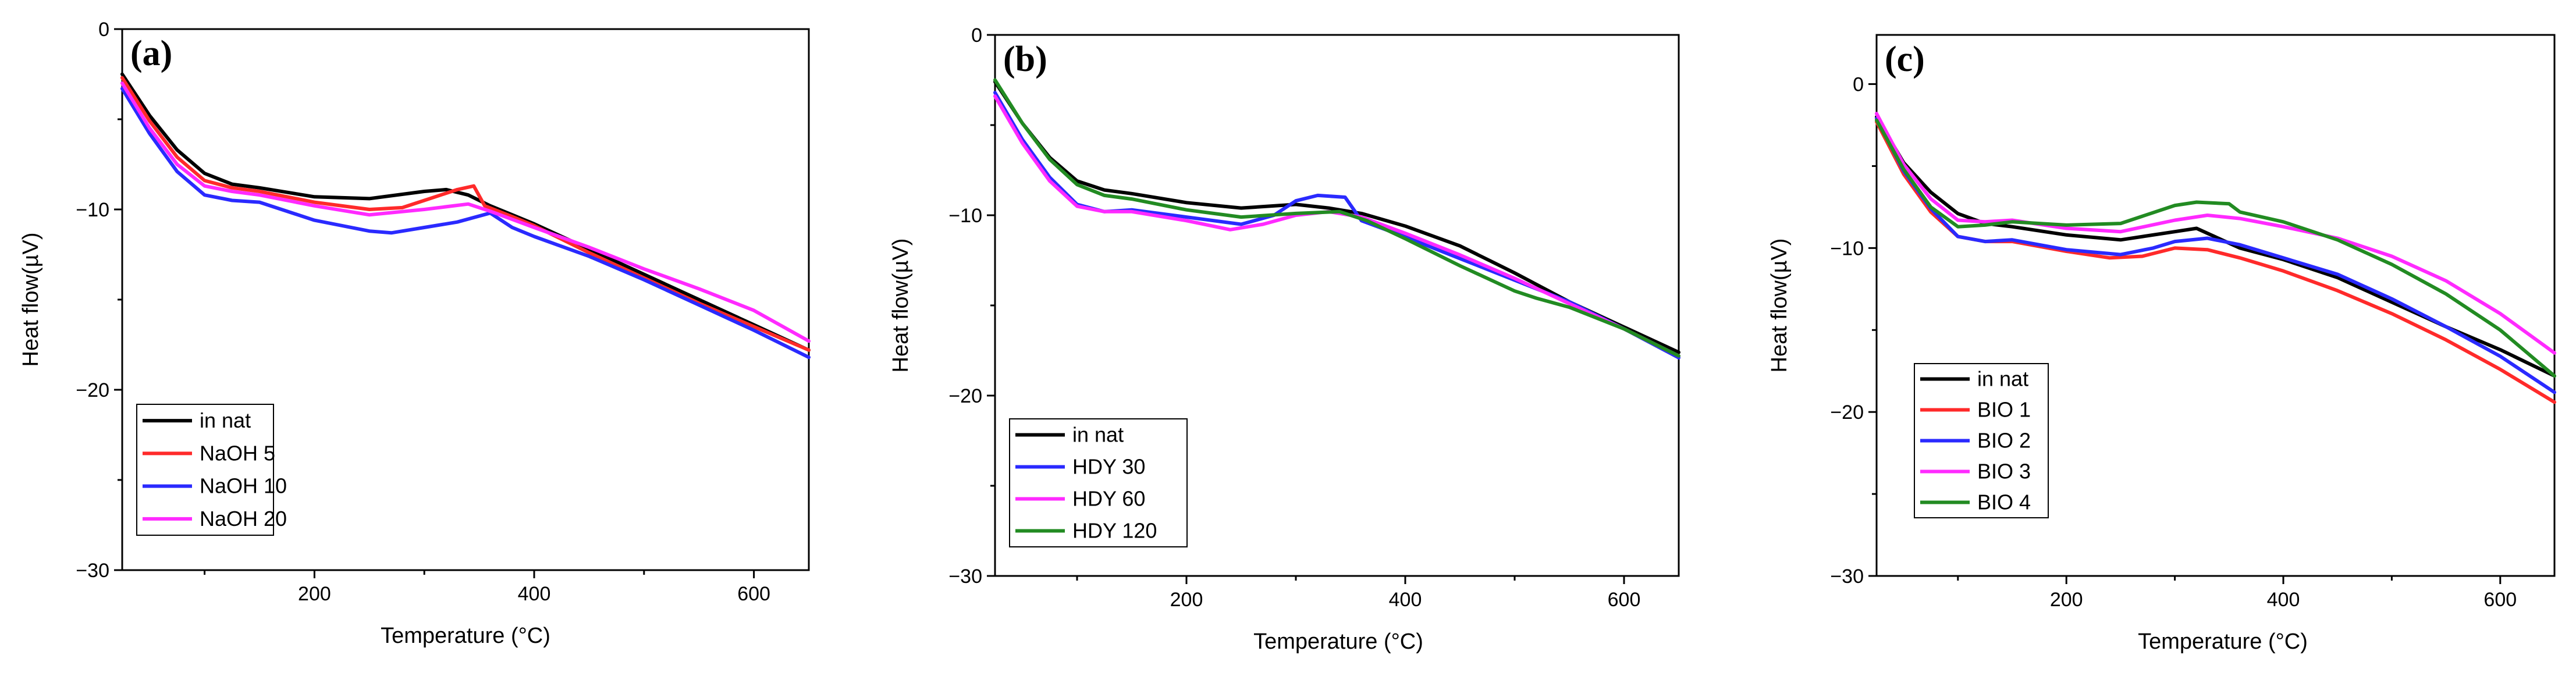 The image size is (2576, 676). What do you see at coordinates (1905, 59) in the screenshot?
I see `panel-label: (c)` at bounding box center [1905, 59].